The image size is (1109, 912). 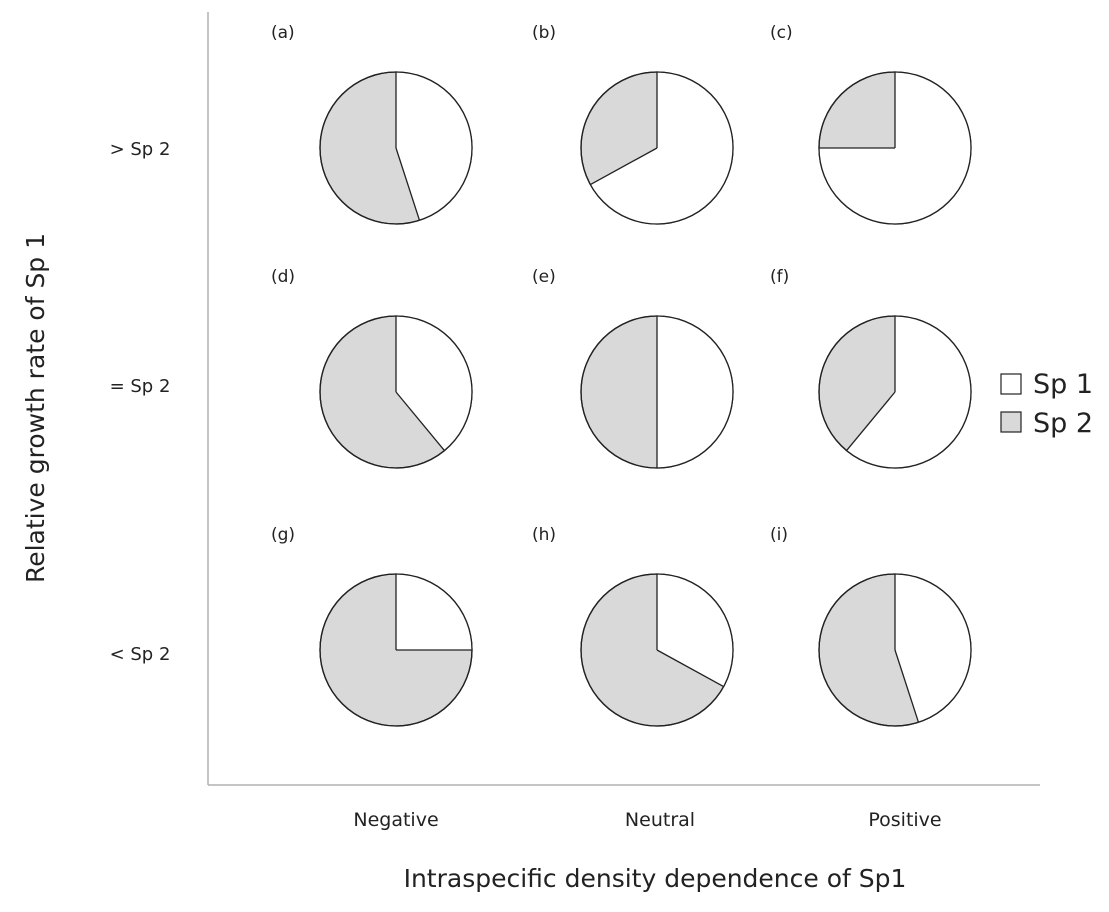 I want to click on legend-label-sp2: Sp 2, so click(x=1063, y=423).